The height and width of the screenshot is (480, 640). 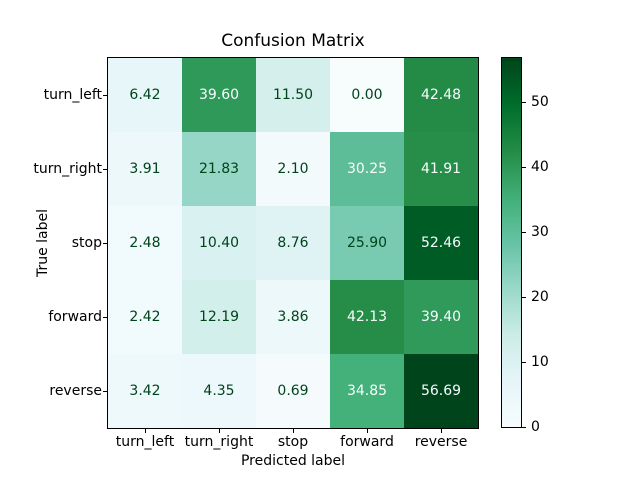 I want to click on x-tick-label-reverse: reverse, so click(x=441, y=442).